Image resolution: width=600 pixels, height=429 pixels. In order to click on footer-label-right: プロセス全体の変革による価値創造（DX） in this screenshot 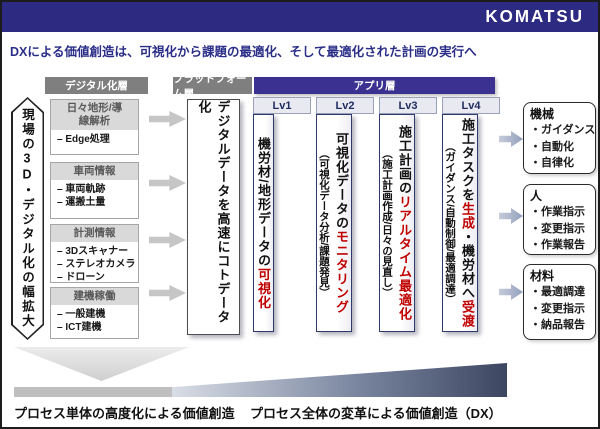, I will do `click(376, 413)`.